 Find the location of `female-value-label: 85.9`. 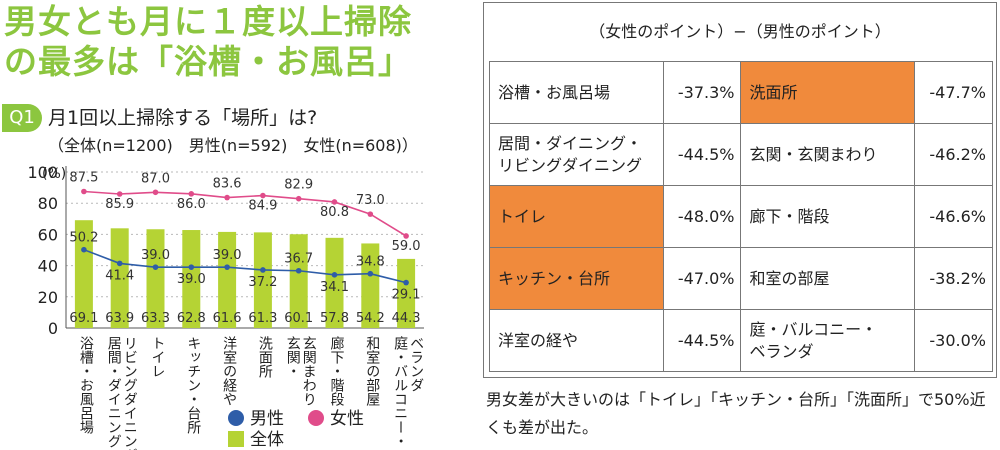

female-value-label: 85.9 is located at coordinates (119, 204).